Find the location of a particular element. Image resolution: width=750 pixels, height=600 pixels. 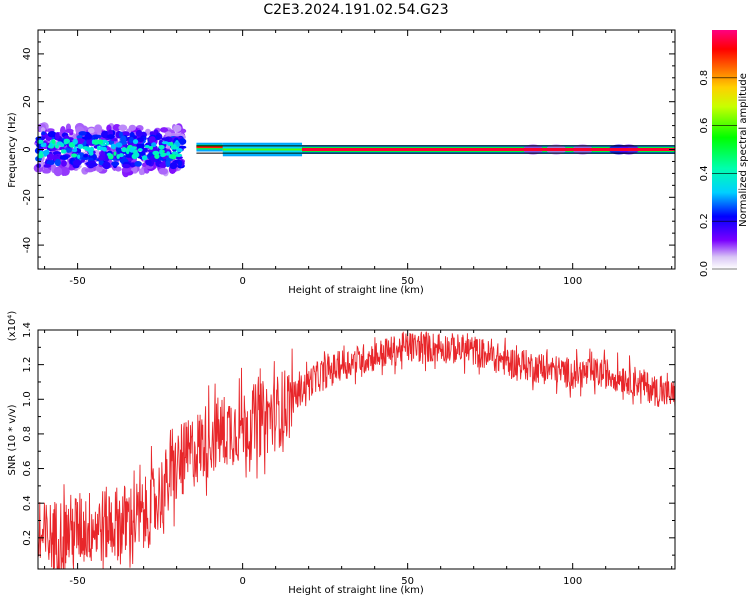

x-tick-label: 100 is located at coordinates (572, 581).